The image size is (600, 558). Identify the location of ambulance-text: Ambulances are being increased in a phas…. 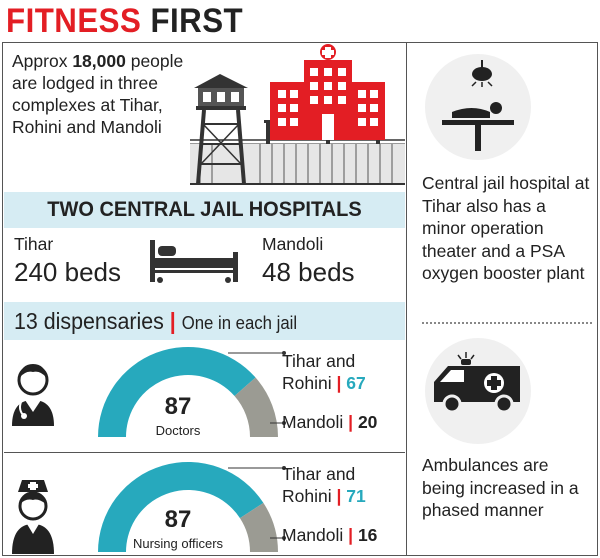
(500, 487).